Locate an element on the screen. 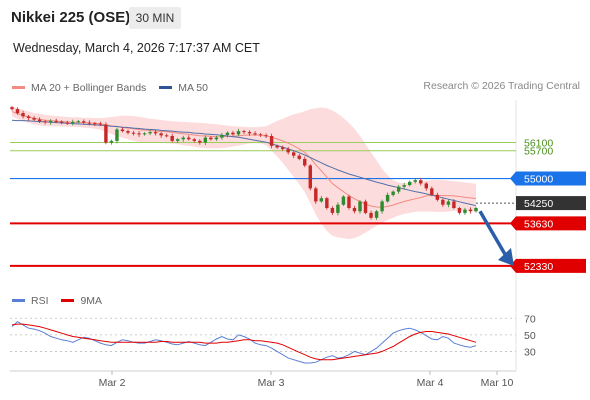 This screenshot has width=590, height=400. rsi-legend: RSI 9MA is located at coordinates (62, 300).